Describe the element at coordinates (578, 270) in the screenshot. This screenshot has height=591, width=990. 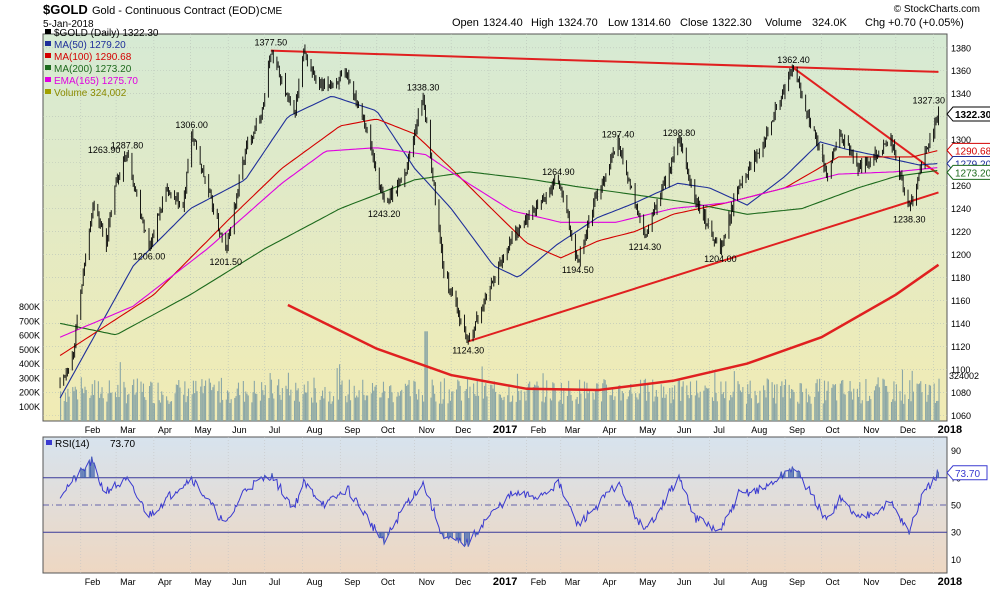
I see `price-annotation: 1194.50` at that location.